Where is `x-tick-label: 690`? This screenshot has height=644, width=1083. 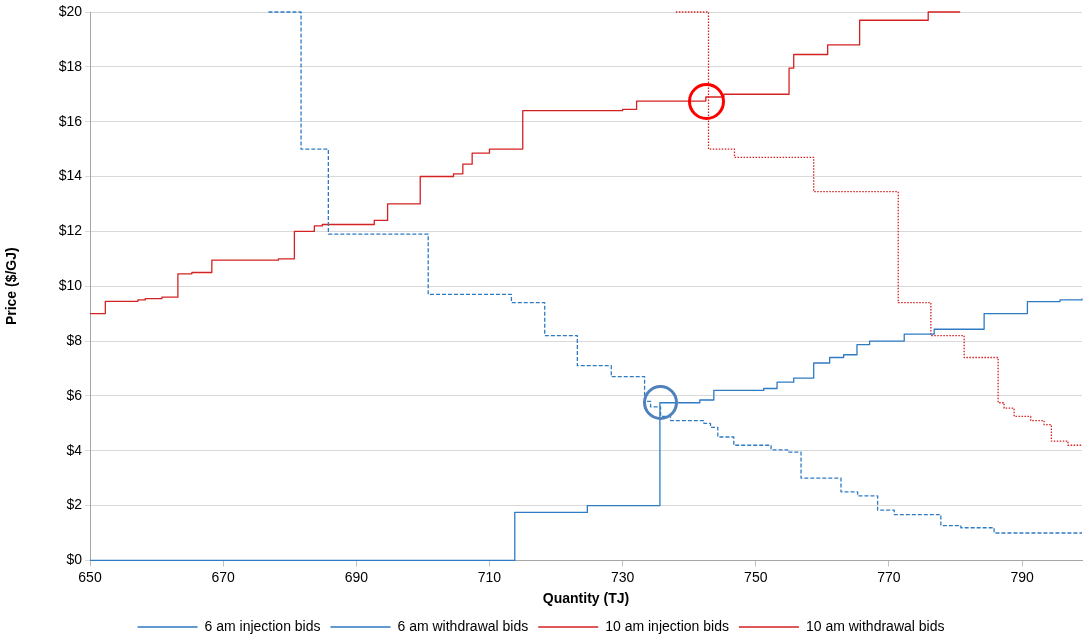
x-tick-label: 690 is located at coordinates (356, 576).